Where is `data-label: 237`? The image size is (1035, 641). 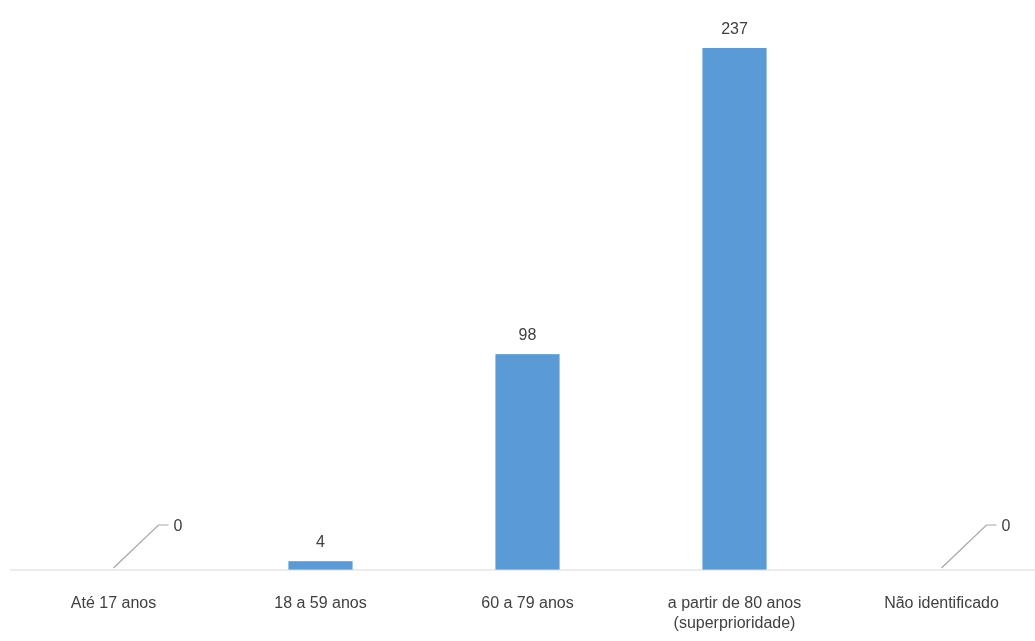 data-label: 237 is located at coordinates (734, 28).